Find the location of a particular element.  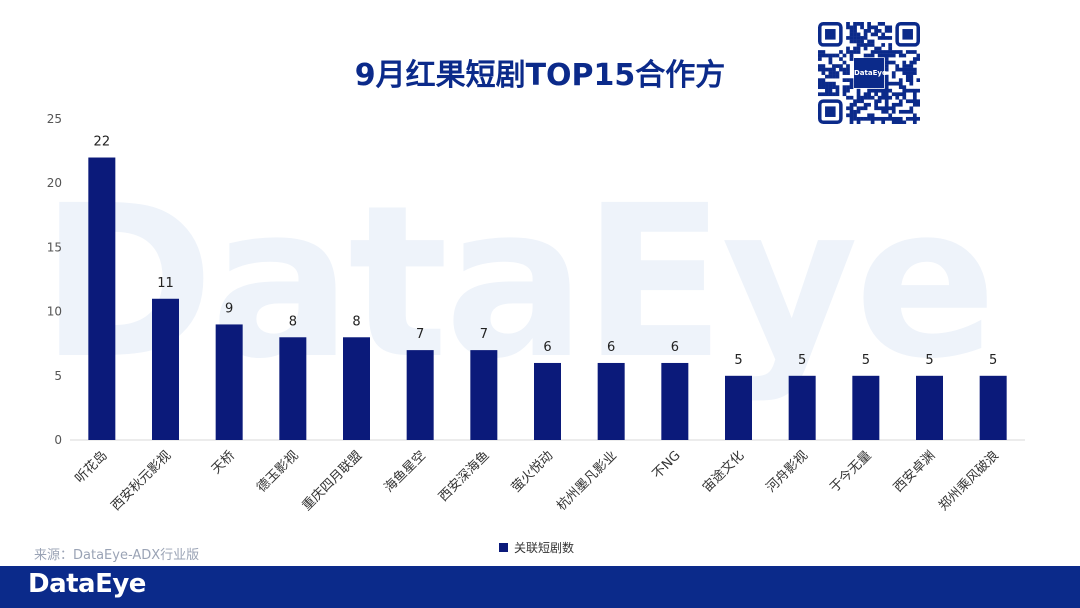

data-label: 11 is located at coordinates (165, 283).